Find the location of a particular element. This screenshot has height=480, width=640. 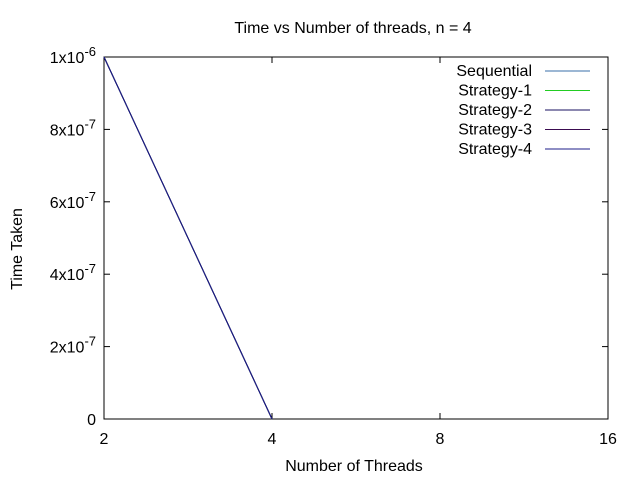

legend-label: Sequential is located at coordinates (494, 71).